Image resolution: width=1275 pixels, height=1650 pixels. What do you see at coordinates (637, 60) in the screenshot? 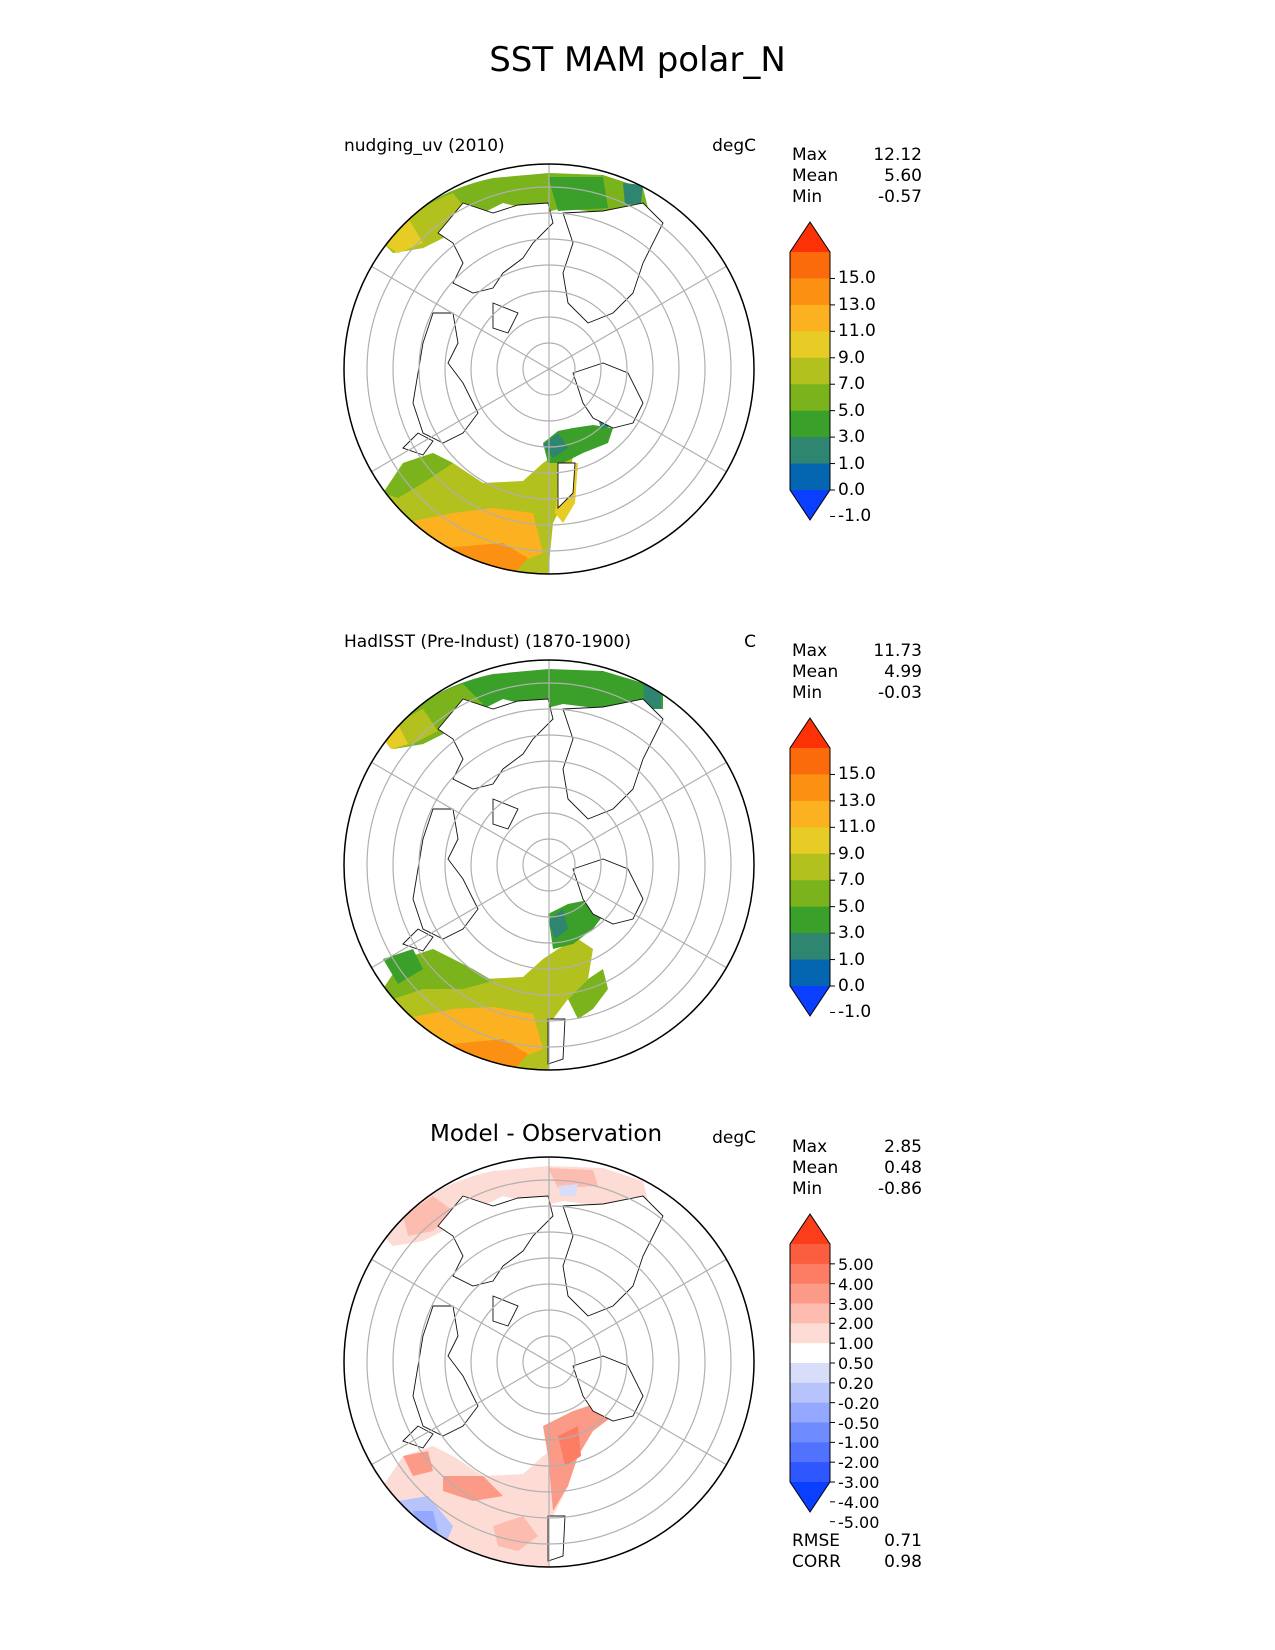
I see `figure-title: SST MAM polar_N` at bounding box center [637, 60].